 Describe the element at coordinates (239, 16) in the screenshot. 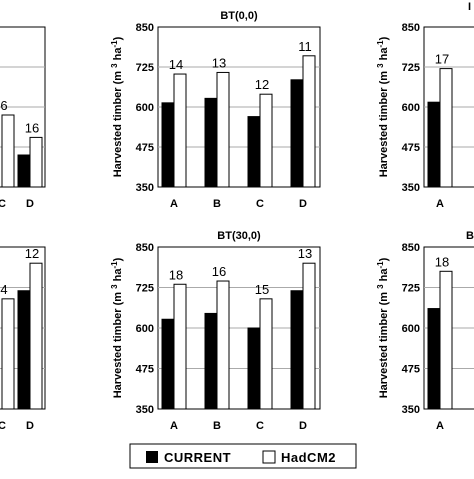

I see `chart-title: BT(0,0)` at that location.